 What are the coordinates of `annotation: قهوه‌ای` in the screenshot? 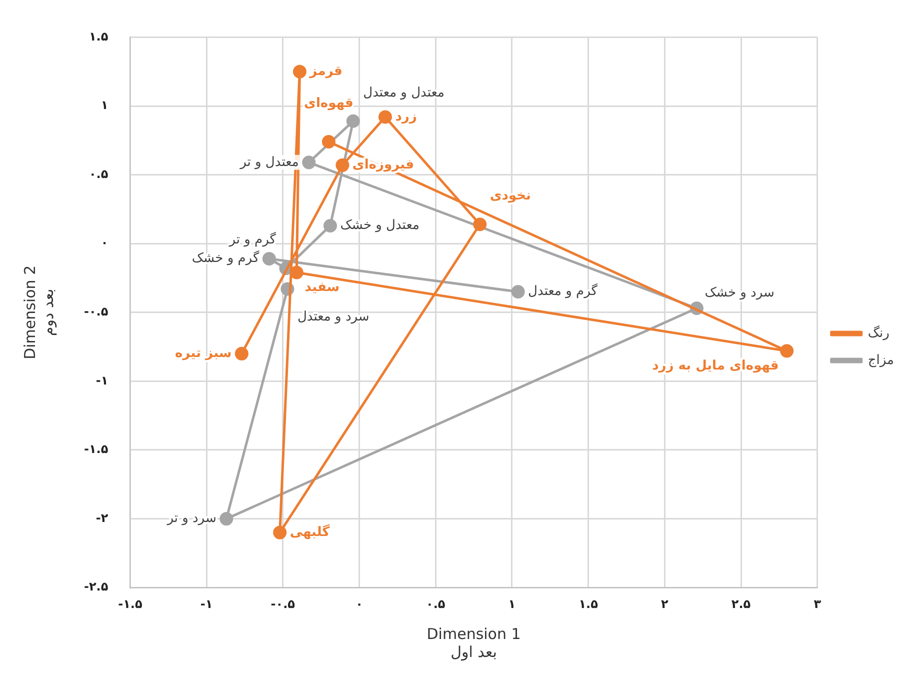 It's located at (329, 104).